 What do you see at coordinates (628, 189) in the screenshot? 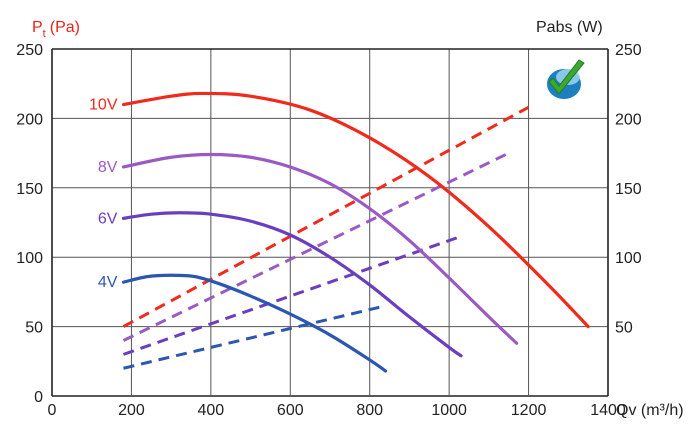
I see `y-right-tick-150: 150` at bounding box center [628, 189].